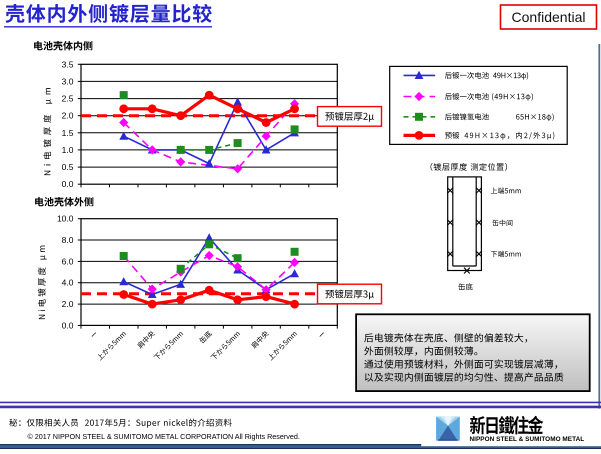 Image resolution: width=601 pixels, height=454 pixels. I want to click on svg-text: 1.0, so click(68, 150).